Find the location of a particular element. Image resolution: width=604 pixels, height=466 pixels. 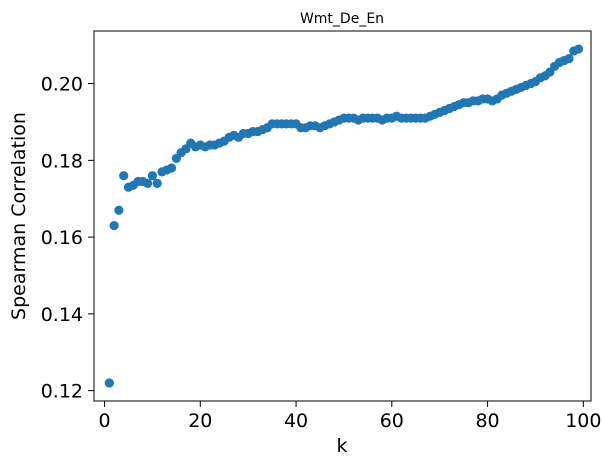

x-axis-label: k is located at coordinates (341, 446).